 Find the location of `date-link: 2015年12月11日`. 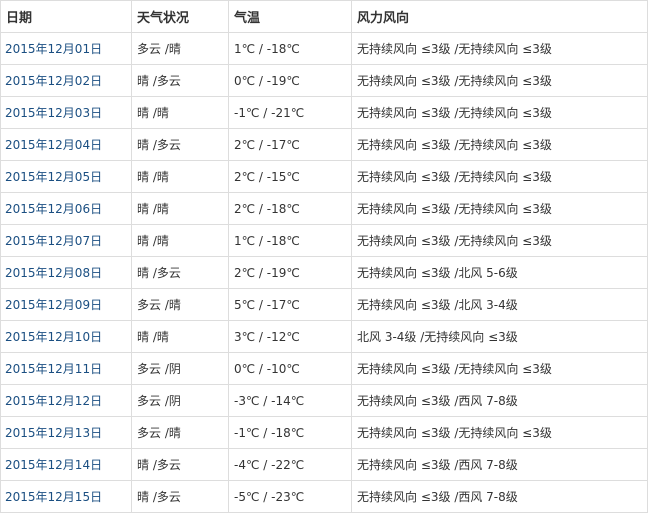

date-link: 2015年12月11日 is located at coordinates (54, 369).